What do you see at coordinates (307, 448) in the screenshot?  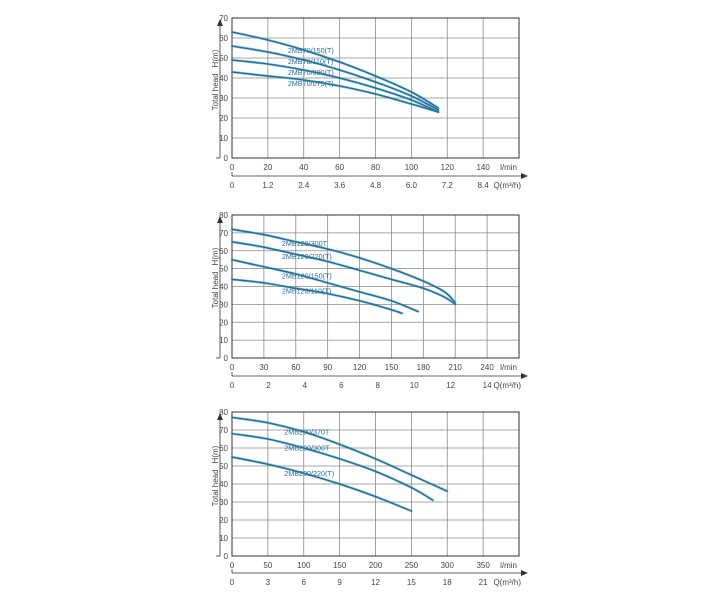 I see `series-label: 2MB200/300T` at bounding box center [307, 448].